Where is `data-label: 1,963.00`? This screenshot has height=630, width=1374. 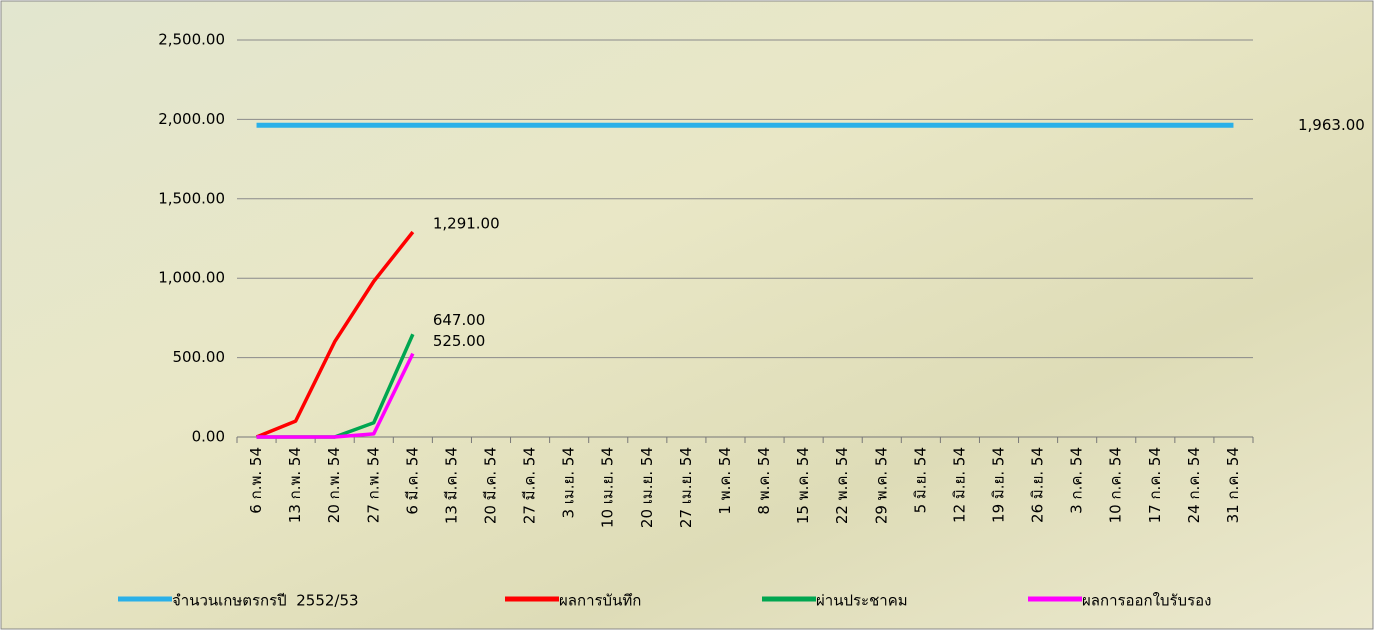 data-label: 1,963.00 is located at coordinates (1331, 125).